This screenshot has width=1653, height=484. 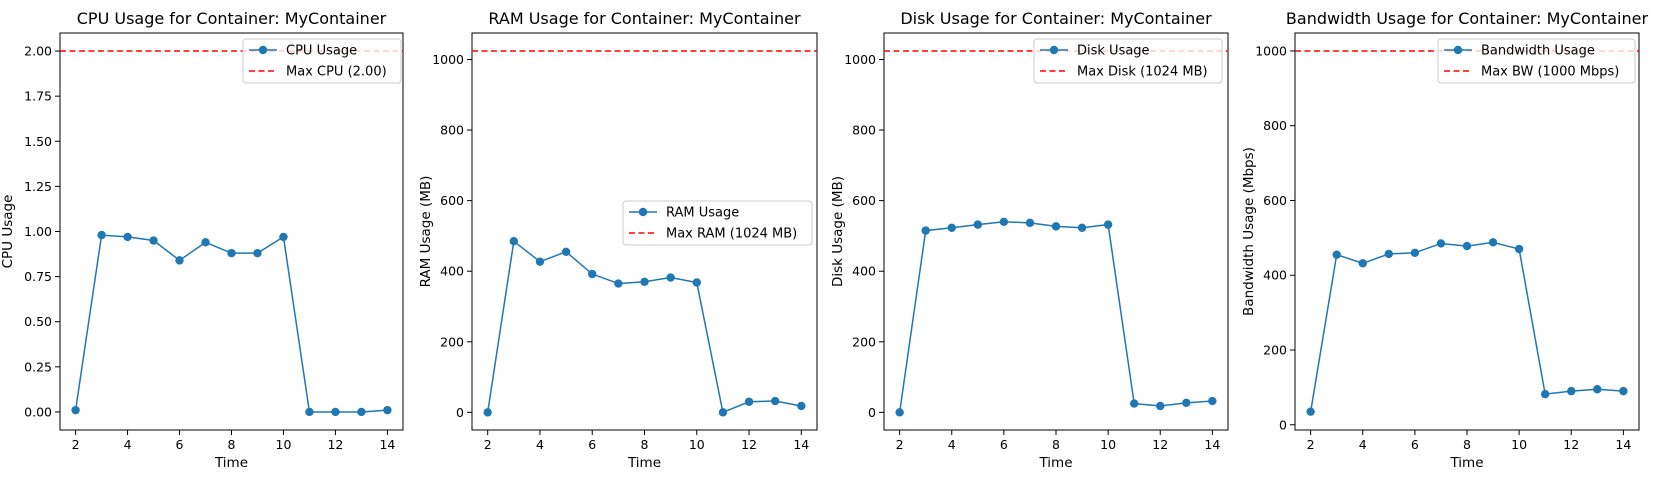 What do you see at coordinates (1249, 231) in the screenshot?
I see `y-axis-label: Bandwidth Usage (Mbps)` at bounding box center [1249, 231].